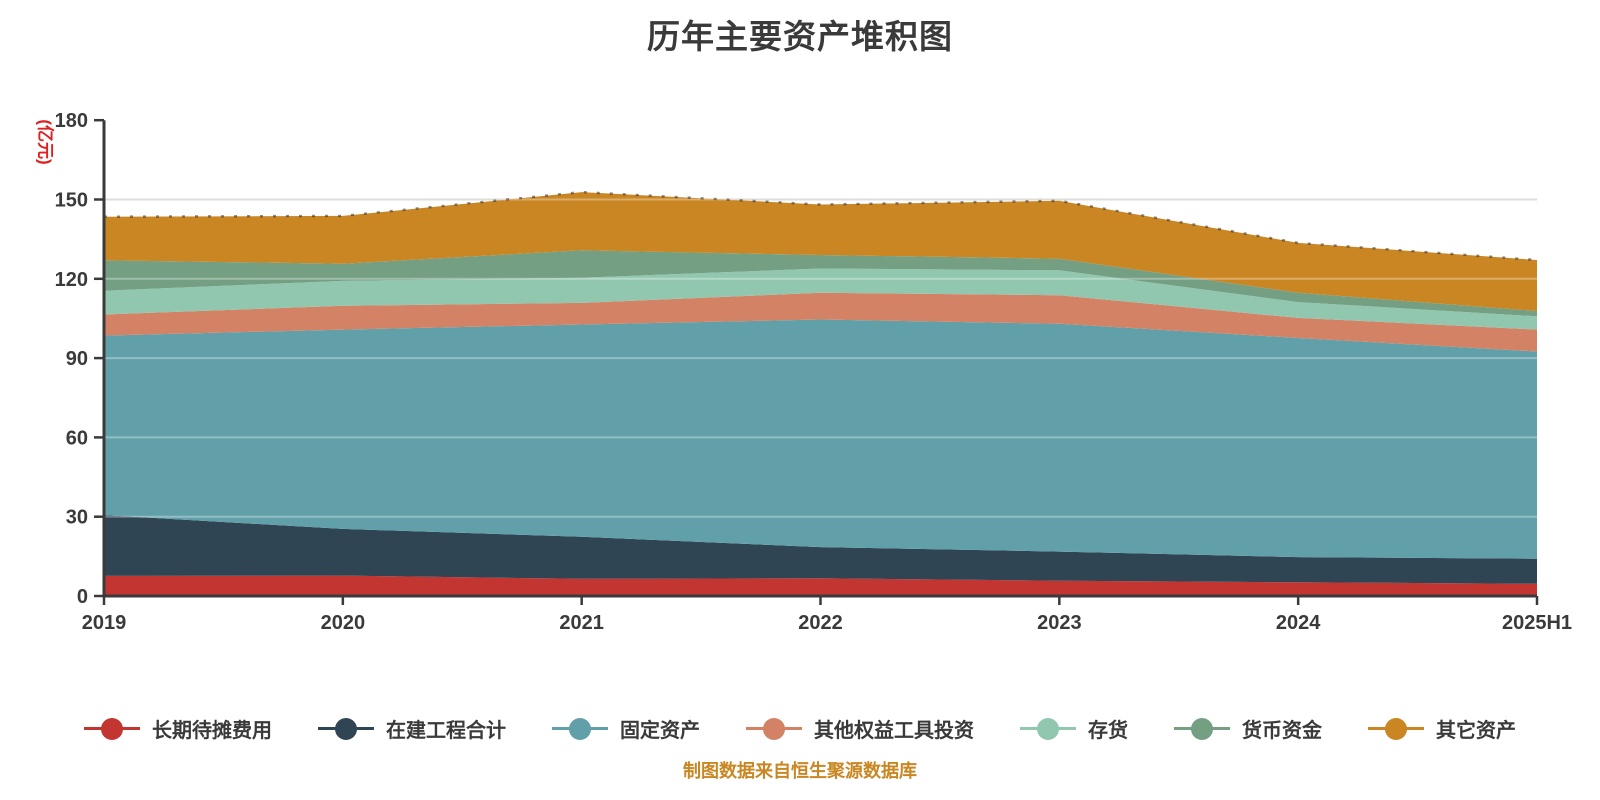 This screenshot has width=1600, height=800. I want to click on x-tick-label: 2025H1, so click(1537, 623).